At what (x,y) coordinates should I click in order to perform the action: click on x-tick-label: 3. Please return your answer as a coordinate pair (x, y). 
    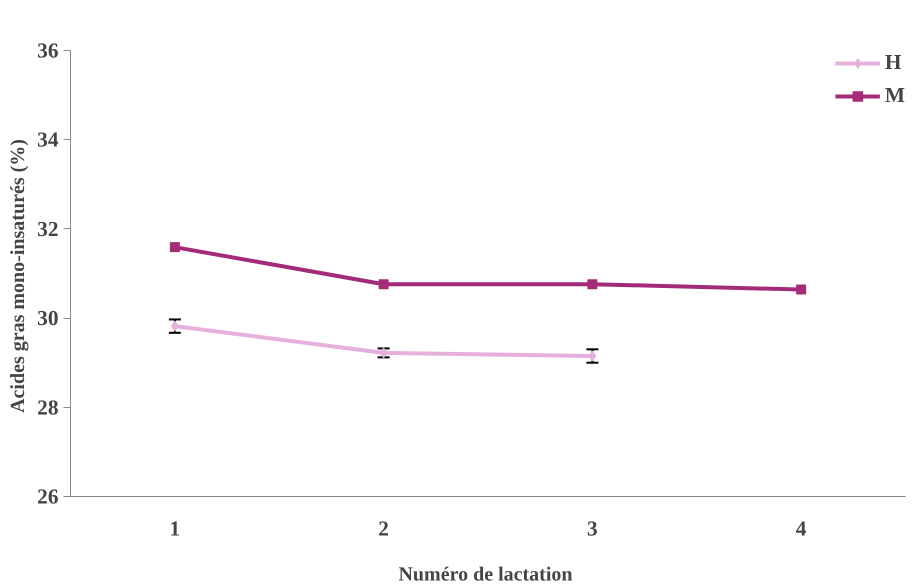
    Looking at the image, I should click on (592, 528).